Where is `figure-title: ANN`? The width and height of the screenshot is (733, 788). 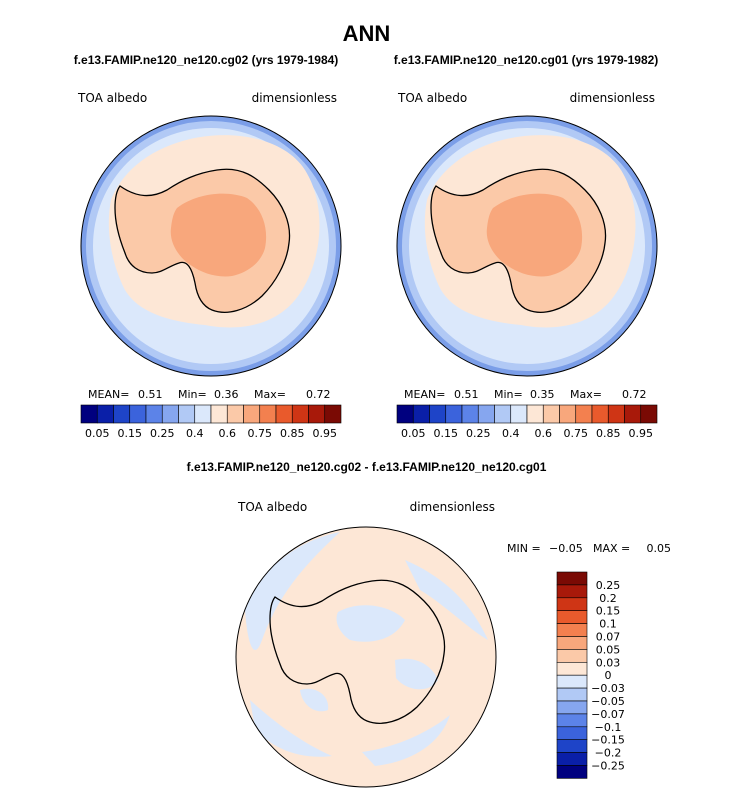
figure-title: ANN is located at coordinates (367, 33).